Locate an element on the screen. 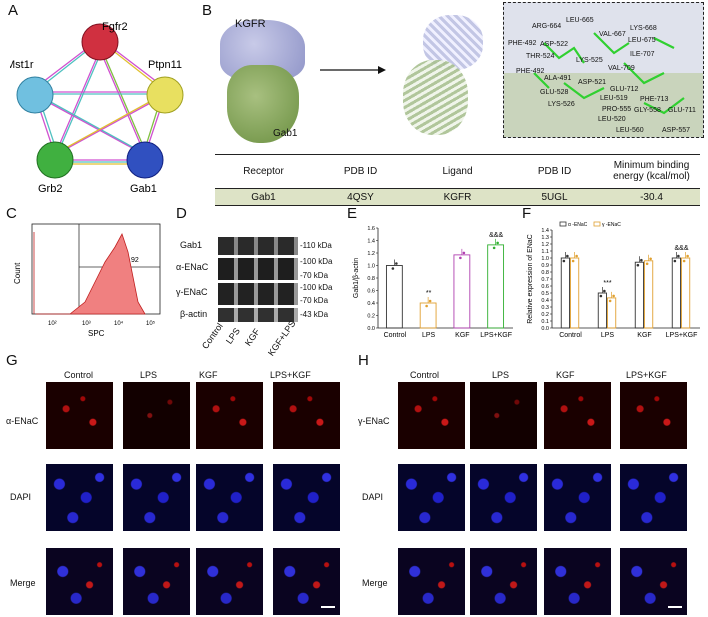 This screenshot has height=617, width=708. residue-label: LYS-668 is located at coordinates (643, 28).